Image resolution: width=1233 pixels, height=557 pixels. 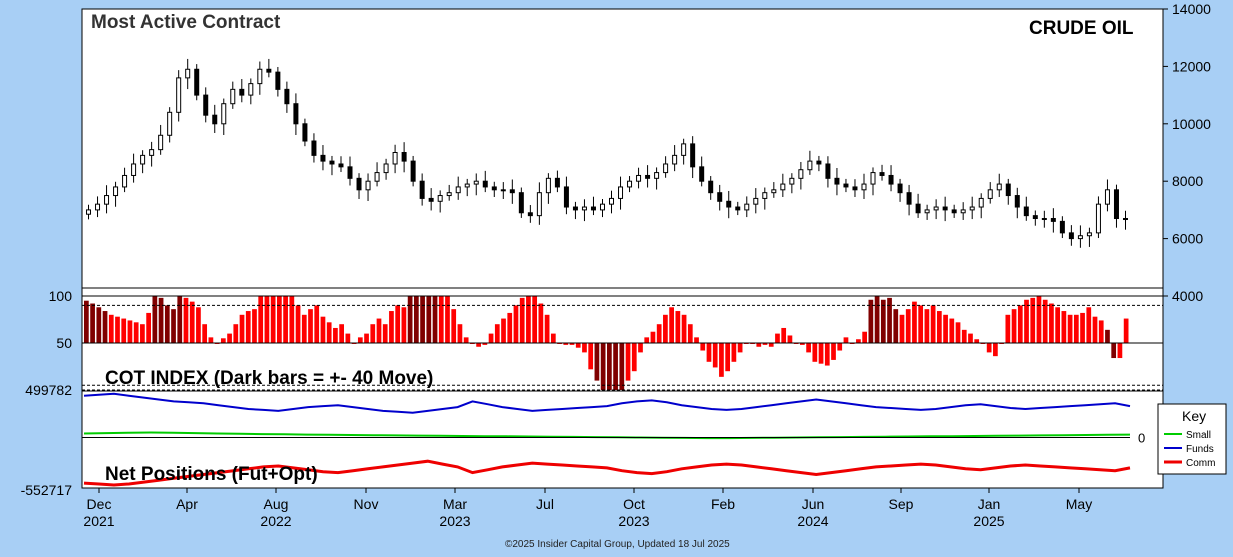 I want to click on x-month-label: Apr, so click(x=187, y=504).